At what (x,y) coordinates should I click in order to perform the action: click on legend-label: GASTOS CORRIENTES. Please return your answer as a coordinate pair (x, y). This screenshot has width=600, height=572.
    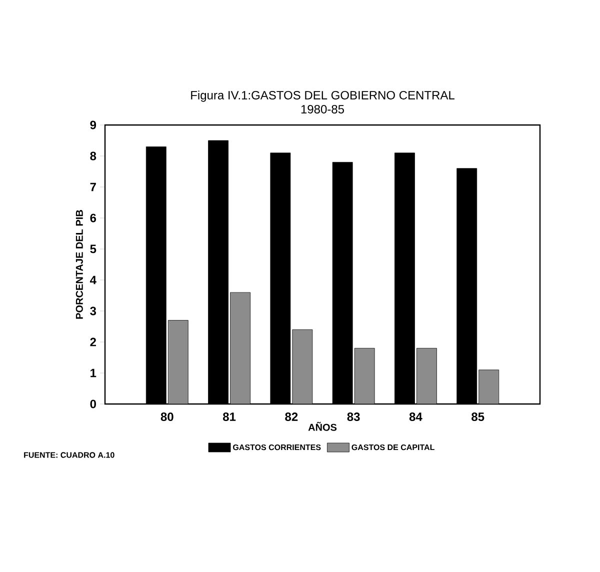
    Looking at the image, I should click on (277, 447).